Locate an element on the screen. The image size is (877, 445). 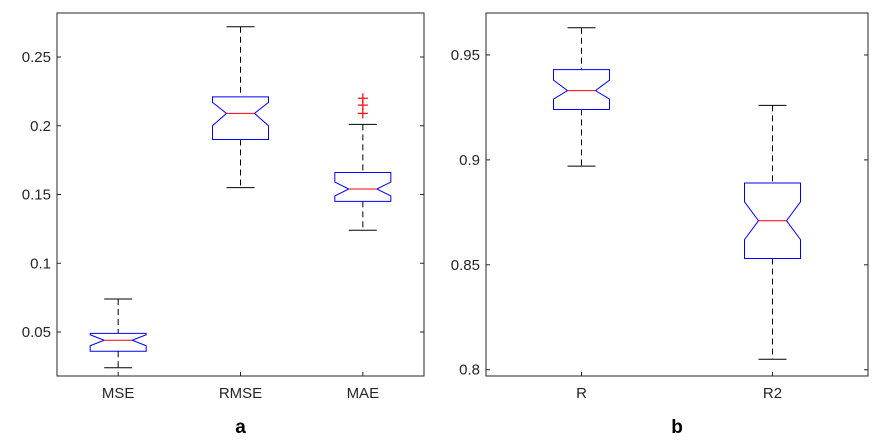
box-rmse: RMSE is located at coordinates (240, 214).